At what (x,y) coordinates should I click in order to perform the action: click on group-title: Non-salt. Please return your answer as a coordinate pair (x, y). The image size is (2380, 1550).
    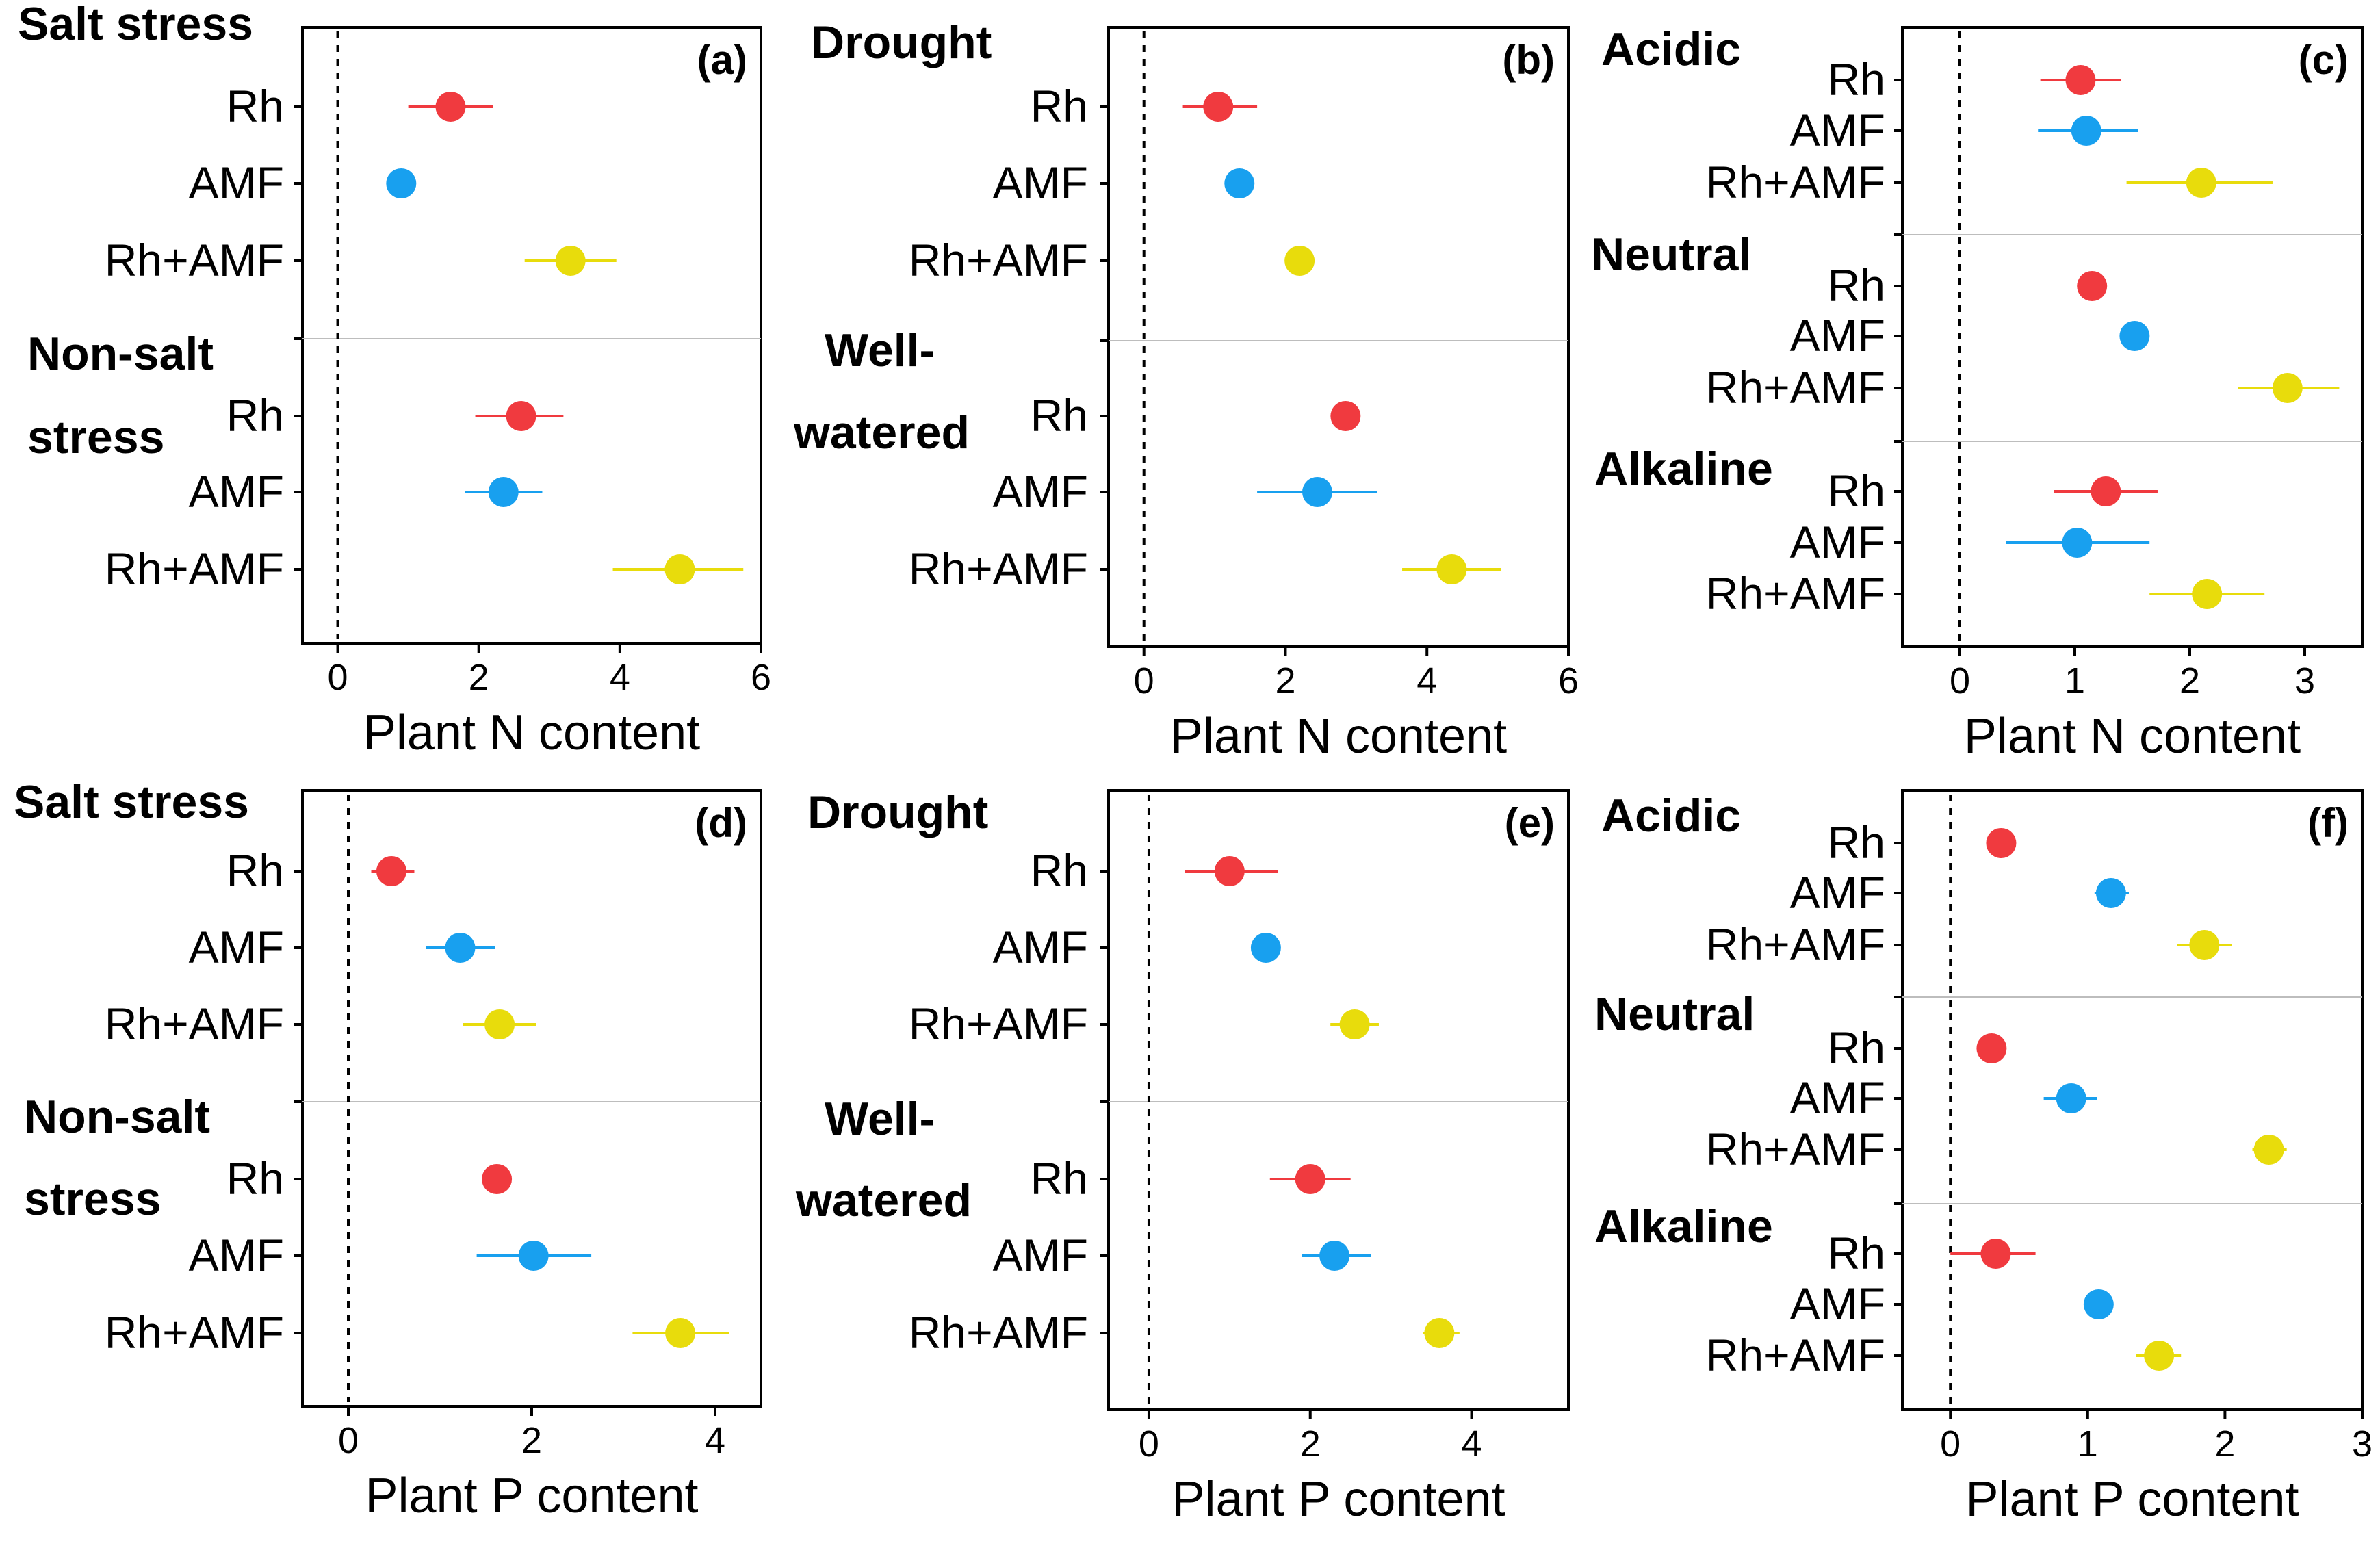
    Looking at the image, I should click on (120, 354).